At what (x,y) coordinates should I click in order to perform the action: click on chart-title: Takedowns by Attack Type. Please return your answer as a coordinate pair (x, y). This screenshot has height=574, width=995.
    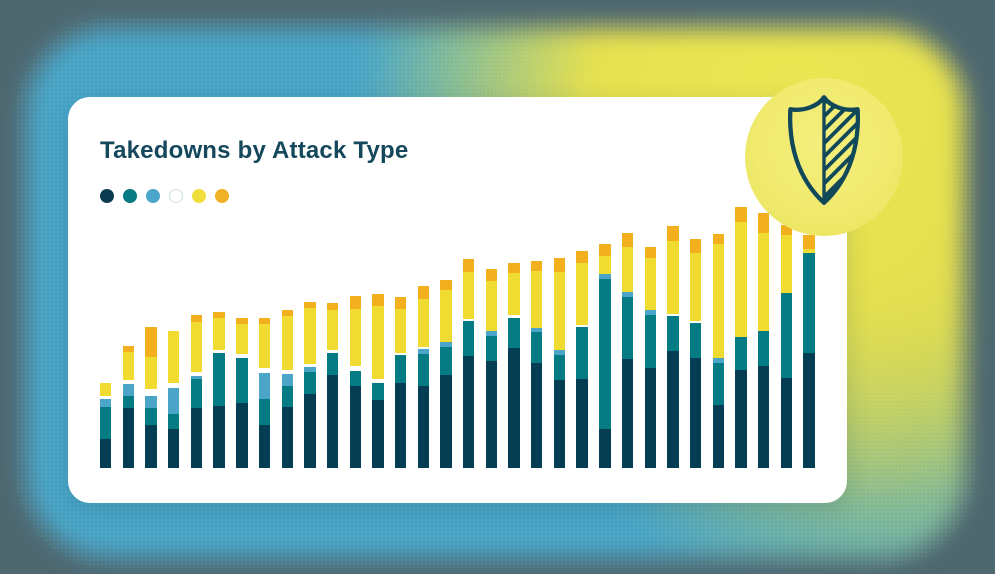
    Looking at the image, I should click on (254, 150).